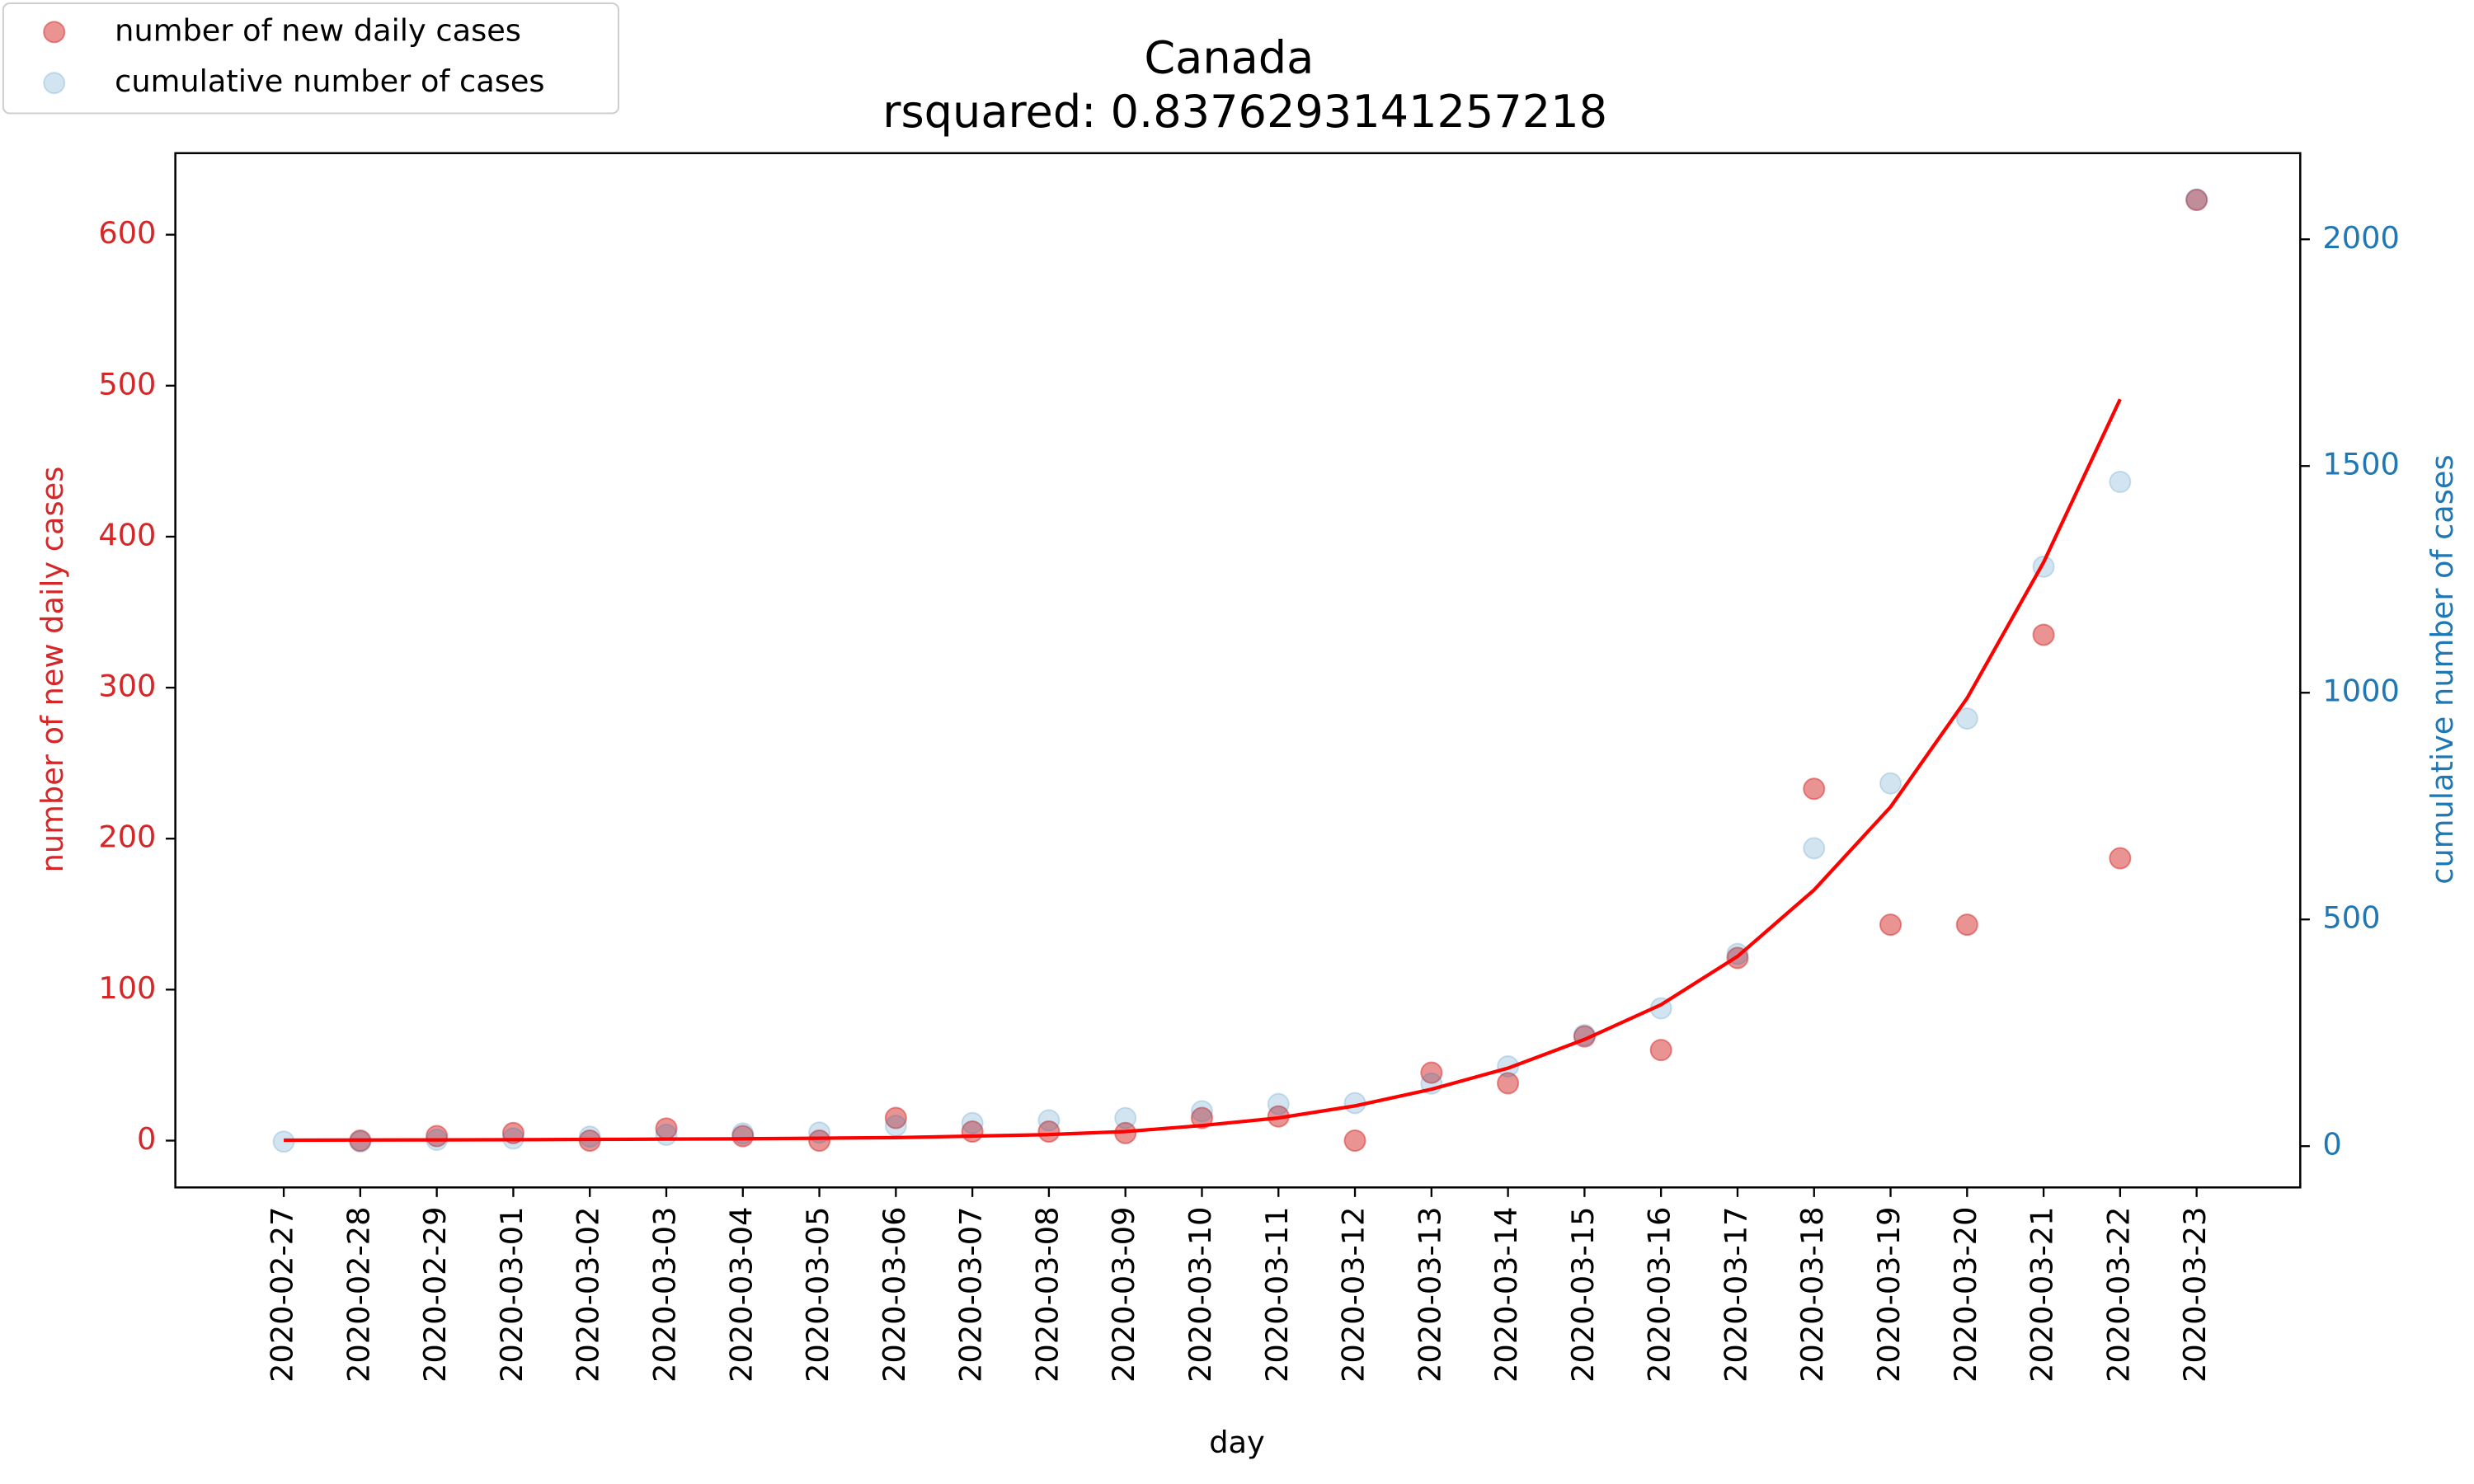 The height and width of the screenshot is (1484, 2474). I want to click on x-tick-label: 2020-03-13, so click(1429, 1294).